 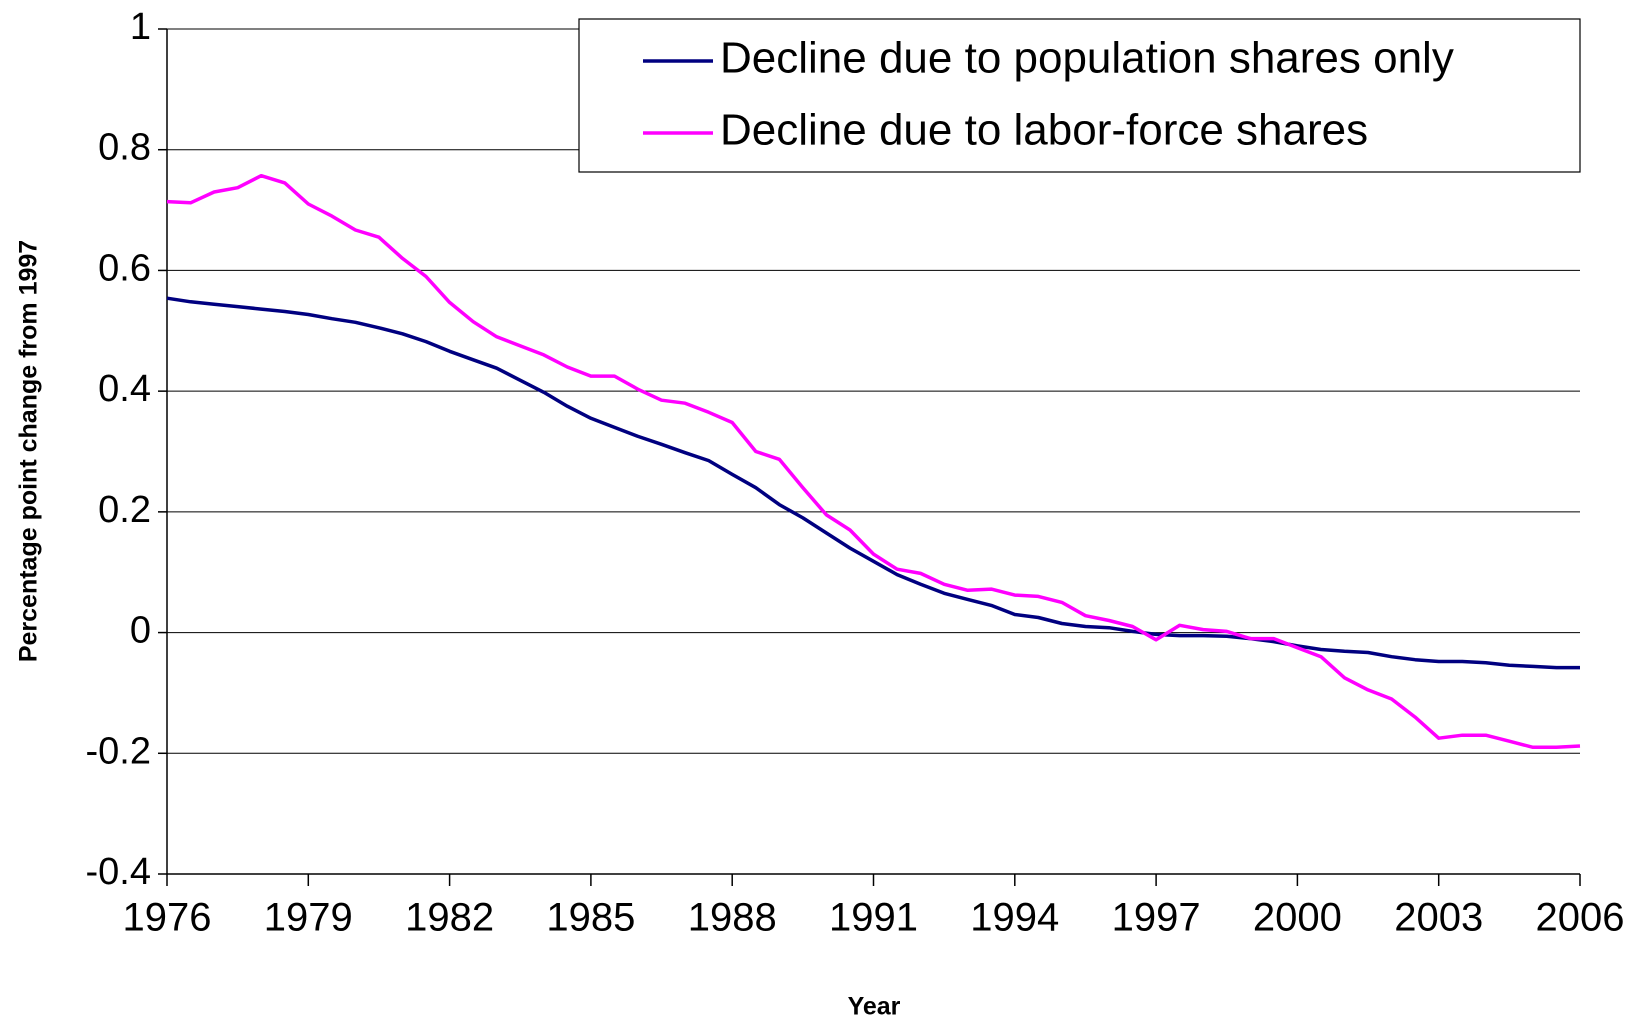 What do you see at coordinates (1044, 130) in the screenshot?
I see `legend-label: Decline due to labor-force shares` at bounding box center [1044, 130].